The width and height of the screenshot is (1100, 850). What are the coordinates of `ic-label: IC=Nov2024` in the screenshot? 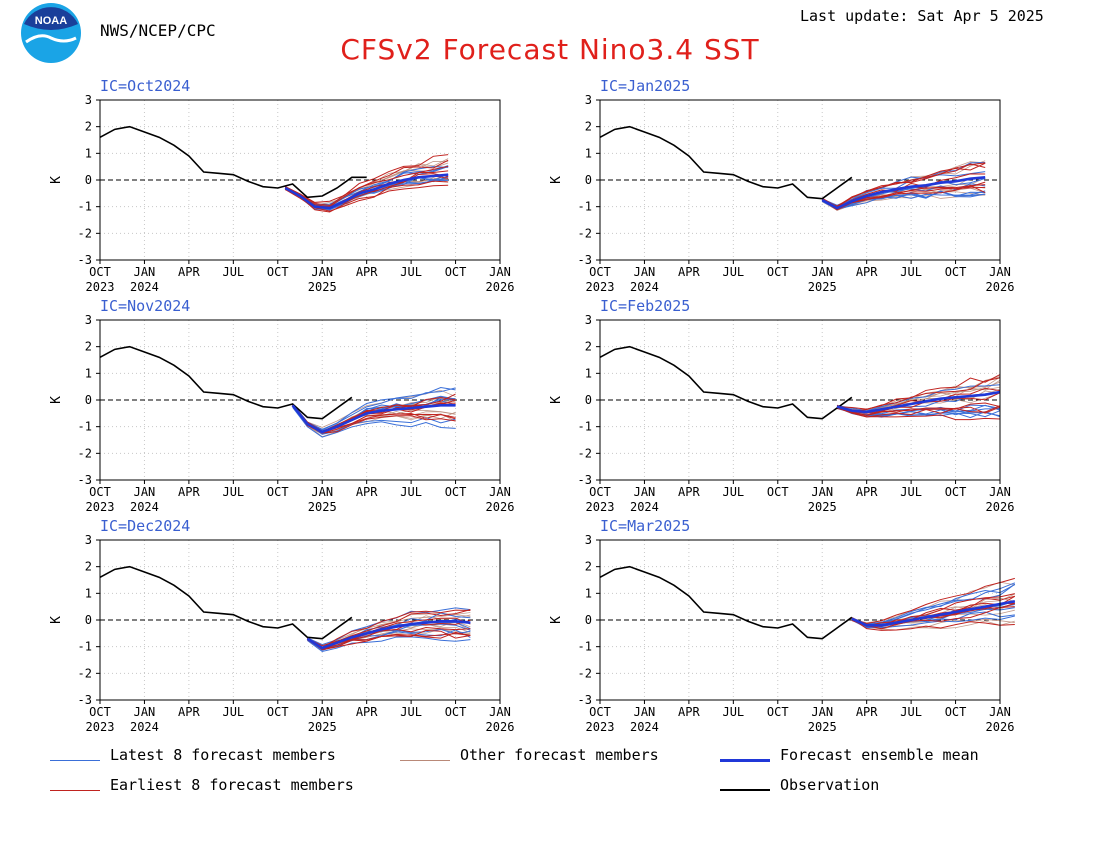 It's located at (145, 306).